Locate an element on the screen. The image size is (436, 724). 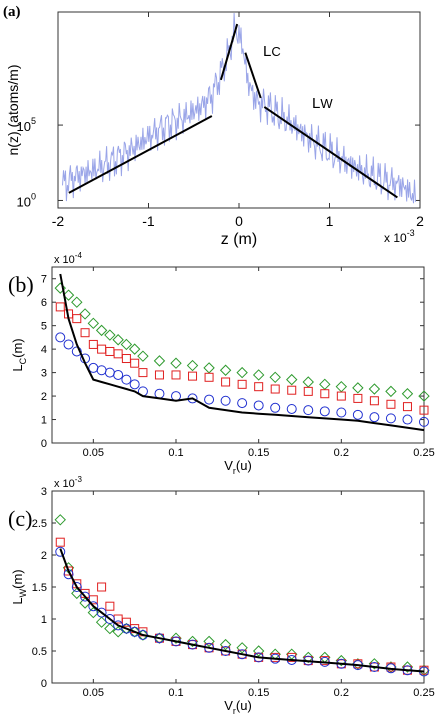
x-tick-label: -1 is located at coordinates (148, 221).